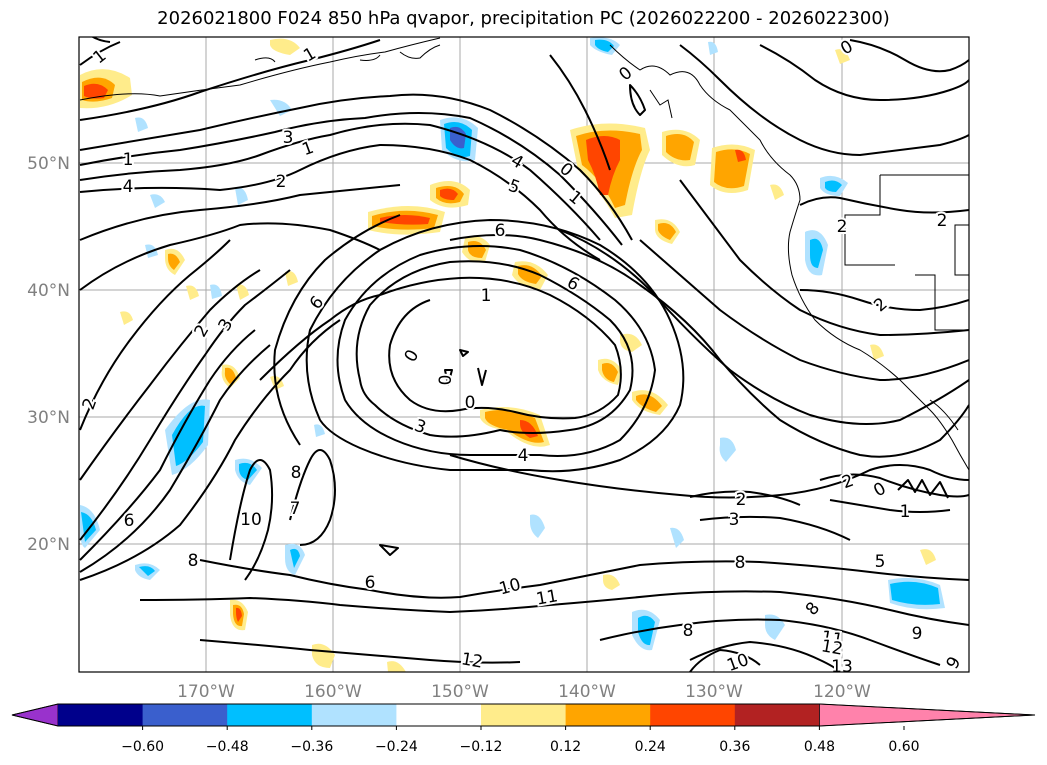  Describe the element at coordinates (396, 747) in the screenshot. I see `colorbar-tick-label: −0.24` at that location.